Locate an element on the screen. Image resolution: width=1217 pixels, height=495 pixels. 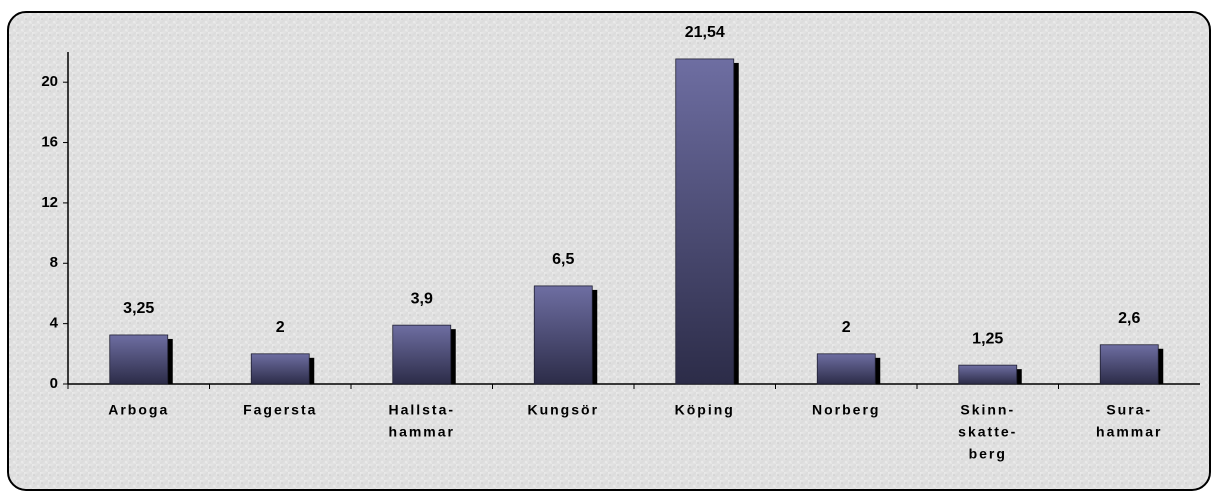
y-tick-label: 20 is located at coordinates (49, 81).